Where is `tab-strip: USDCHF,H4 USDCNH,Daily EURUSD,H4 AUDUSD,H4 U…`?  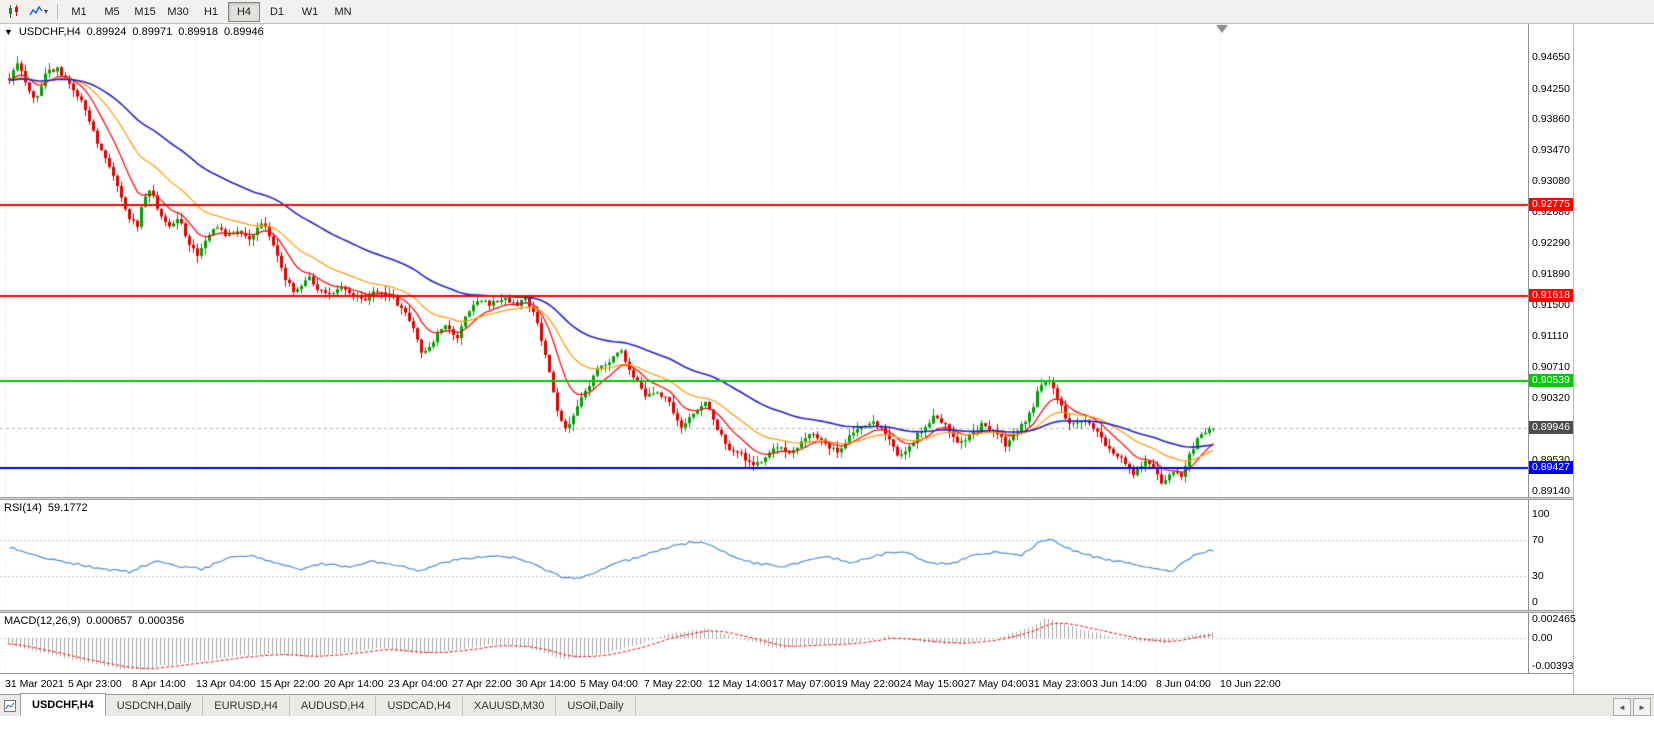 tab-strip: USDCHF,H4 USDCNH,Daily EURUSD,H4 AUDUSD,H4 U… is located at coordinates (328, 704).